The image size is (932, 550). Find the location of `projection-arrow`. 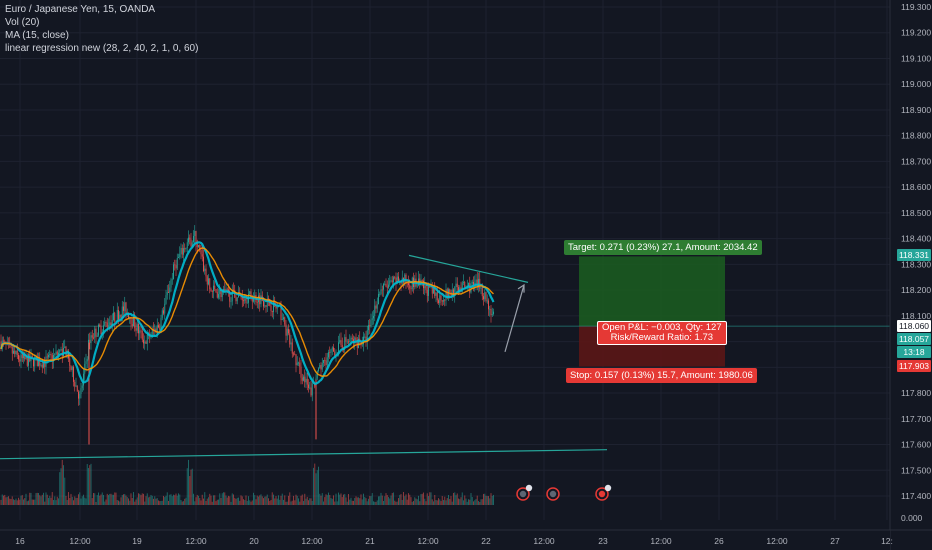

projection-arrow is located at coordinates (514, 318).